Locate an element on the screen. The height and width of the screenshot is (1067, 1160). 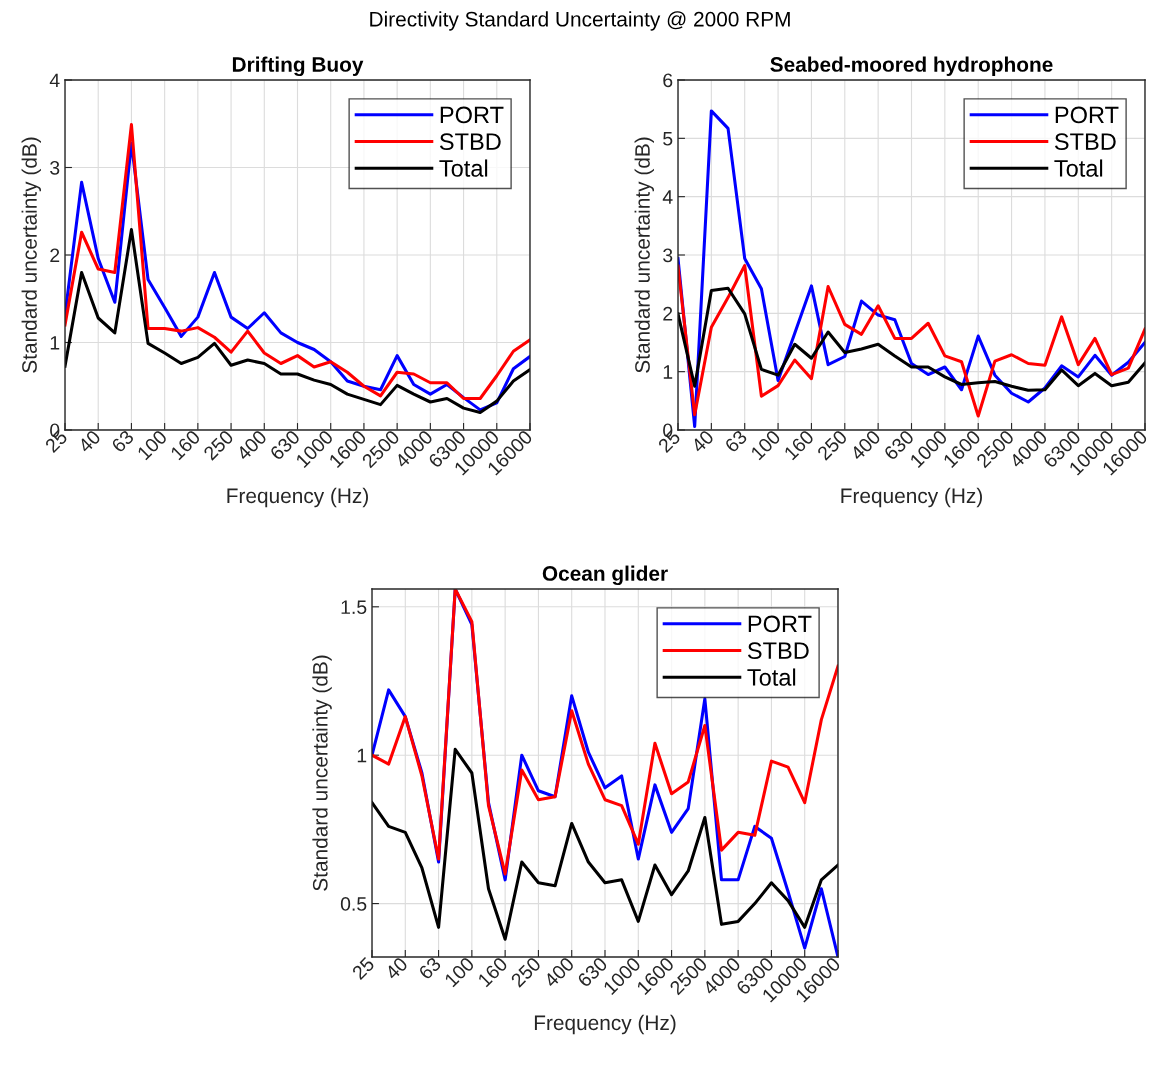
chart-title: Drifting Buoy is located at coordinates (298, 66).